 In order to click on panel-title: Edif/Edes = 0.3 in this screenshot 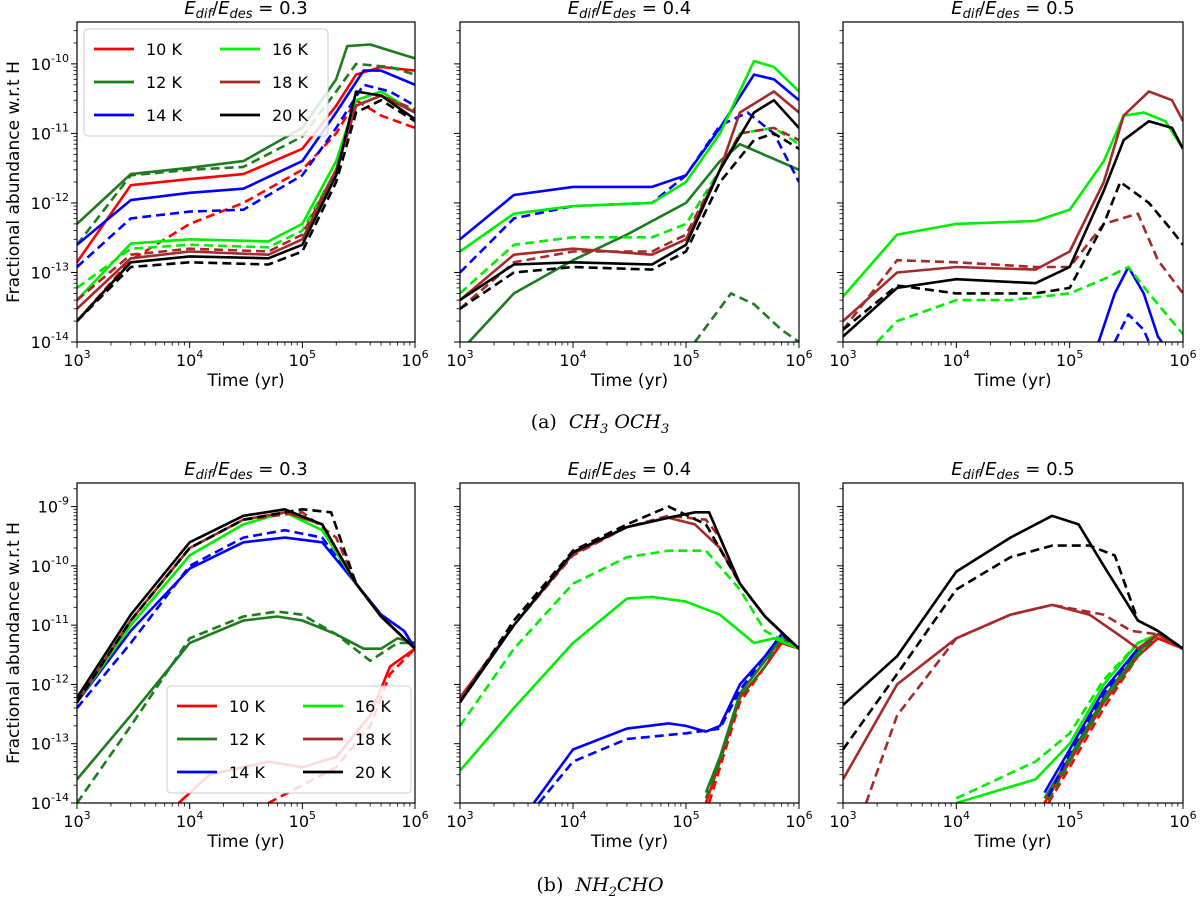, I will do `click(245, 11)`.